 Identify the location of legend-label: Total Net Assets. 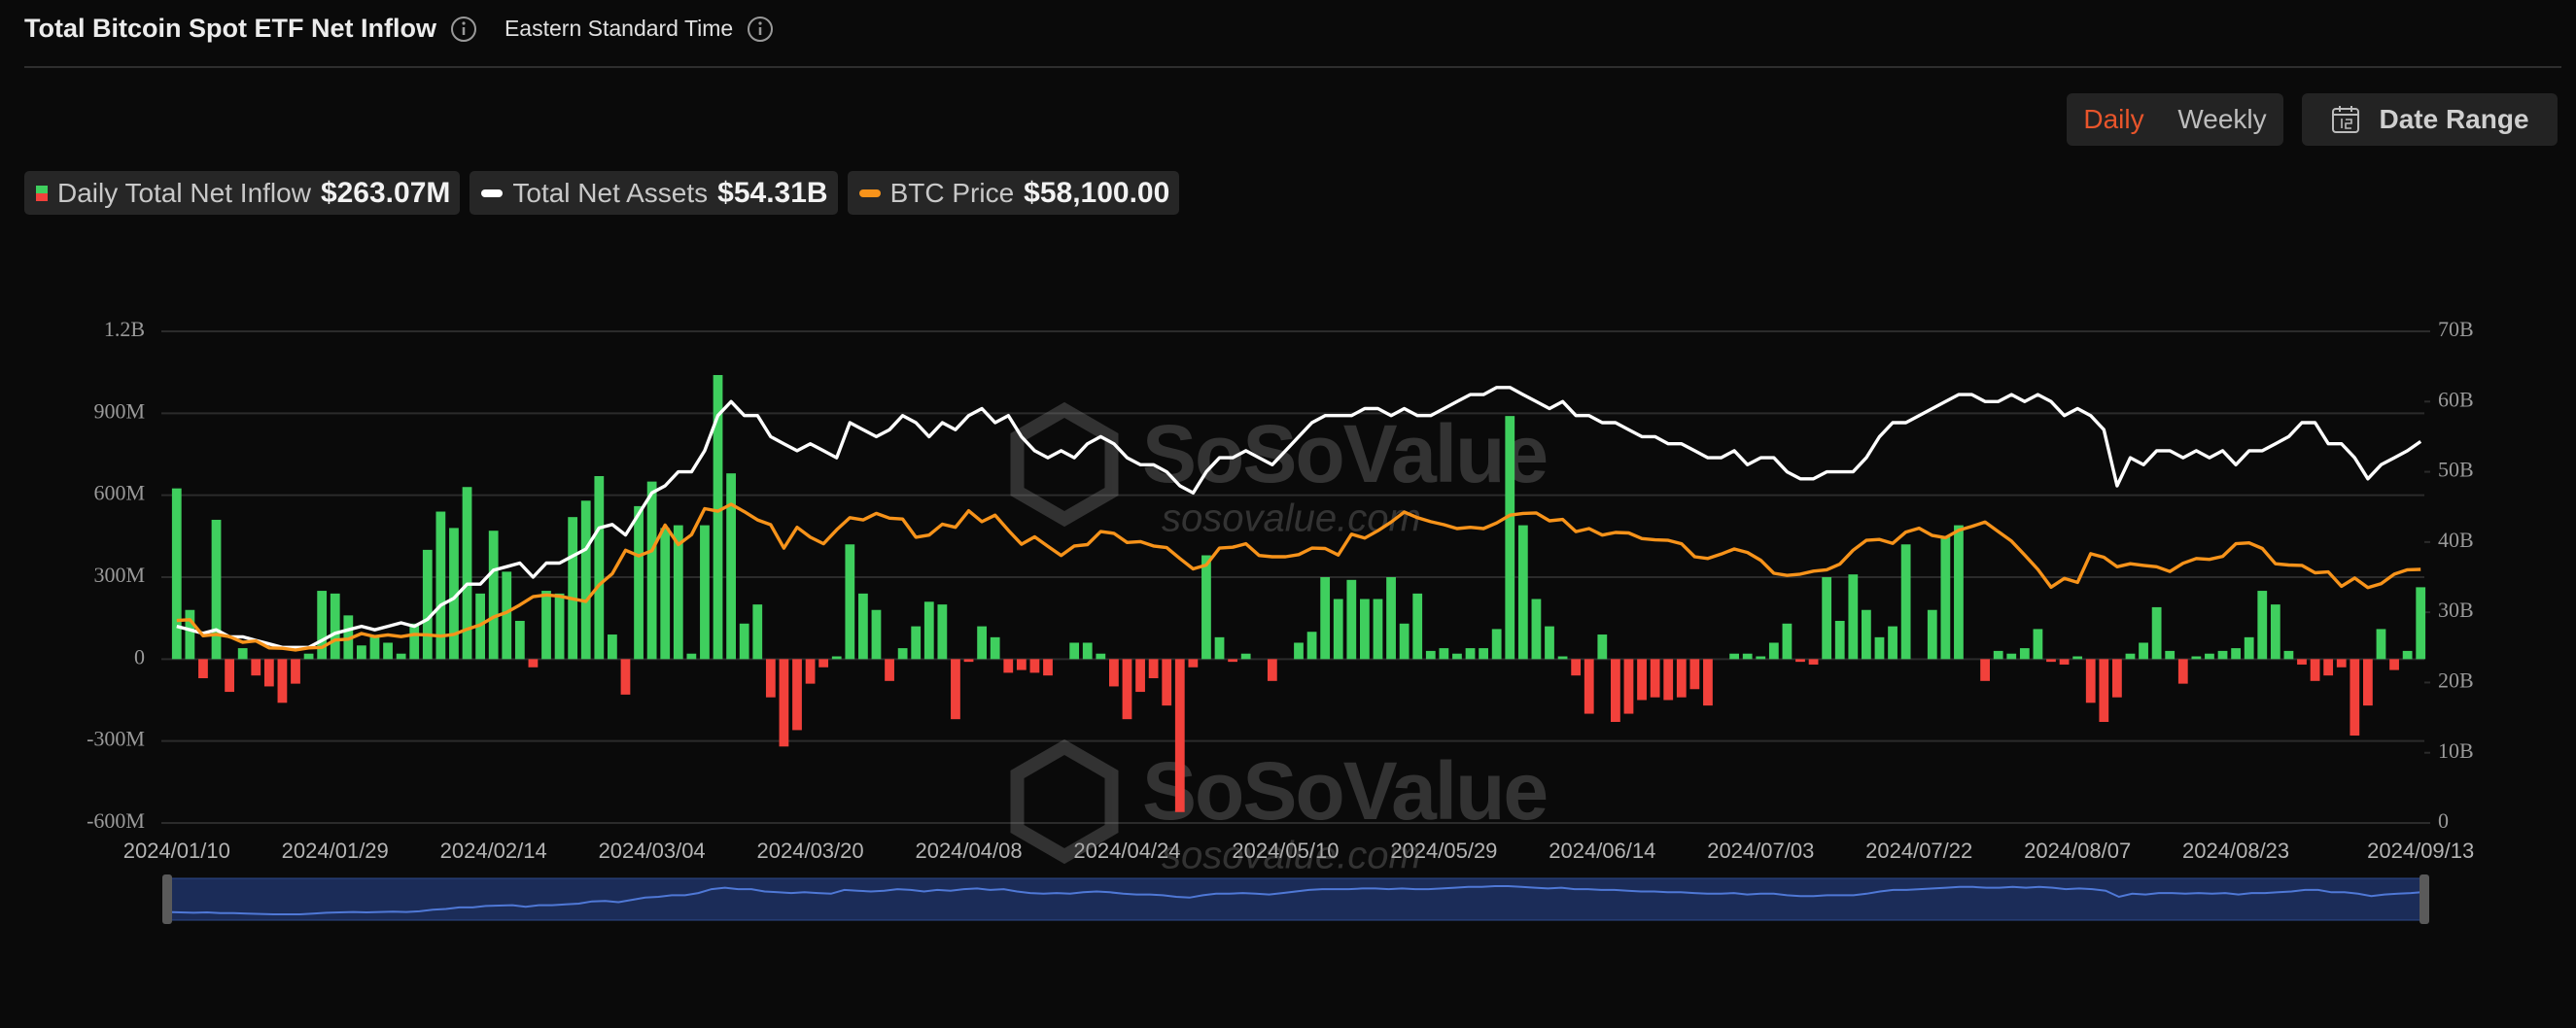
(610, 192).